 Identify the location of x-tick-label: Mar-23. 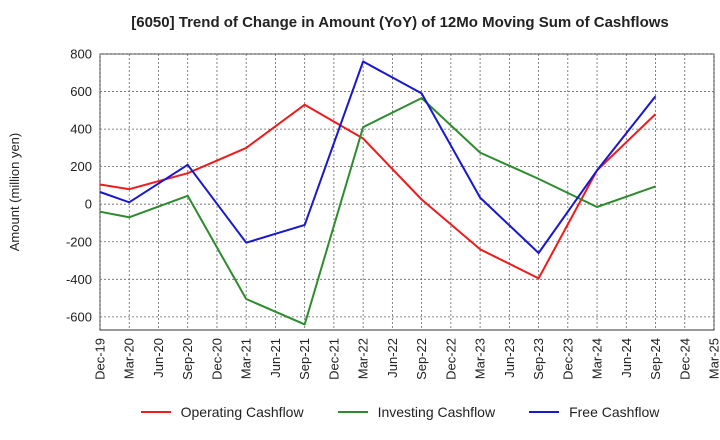
(480, 358).